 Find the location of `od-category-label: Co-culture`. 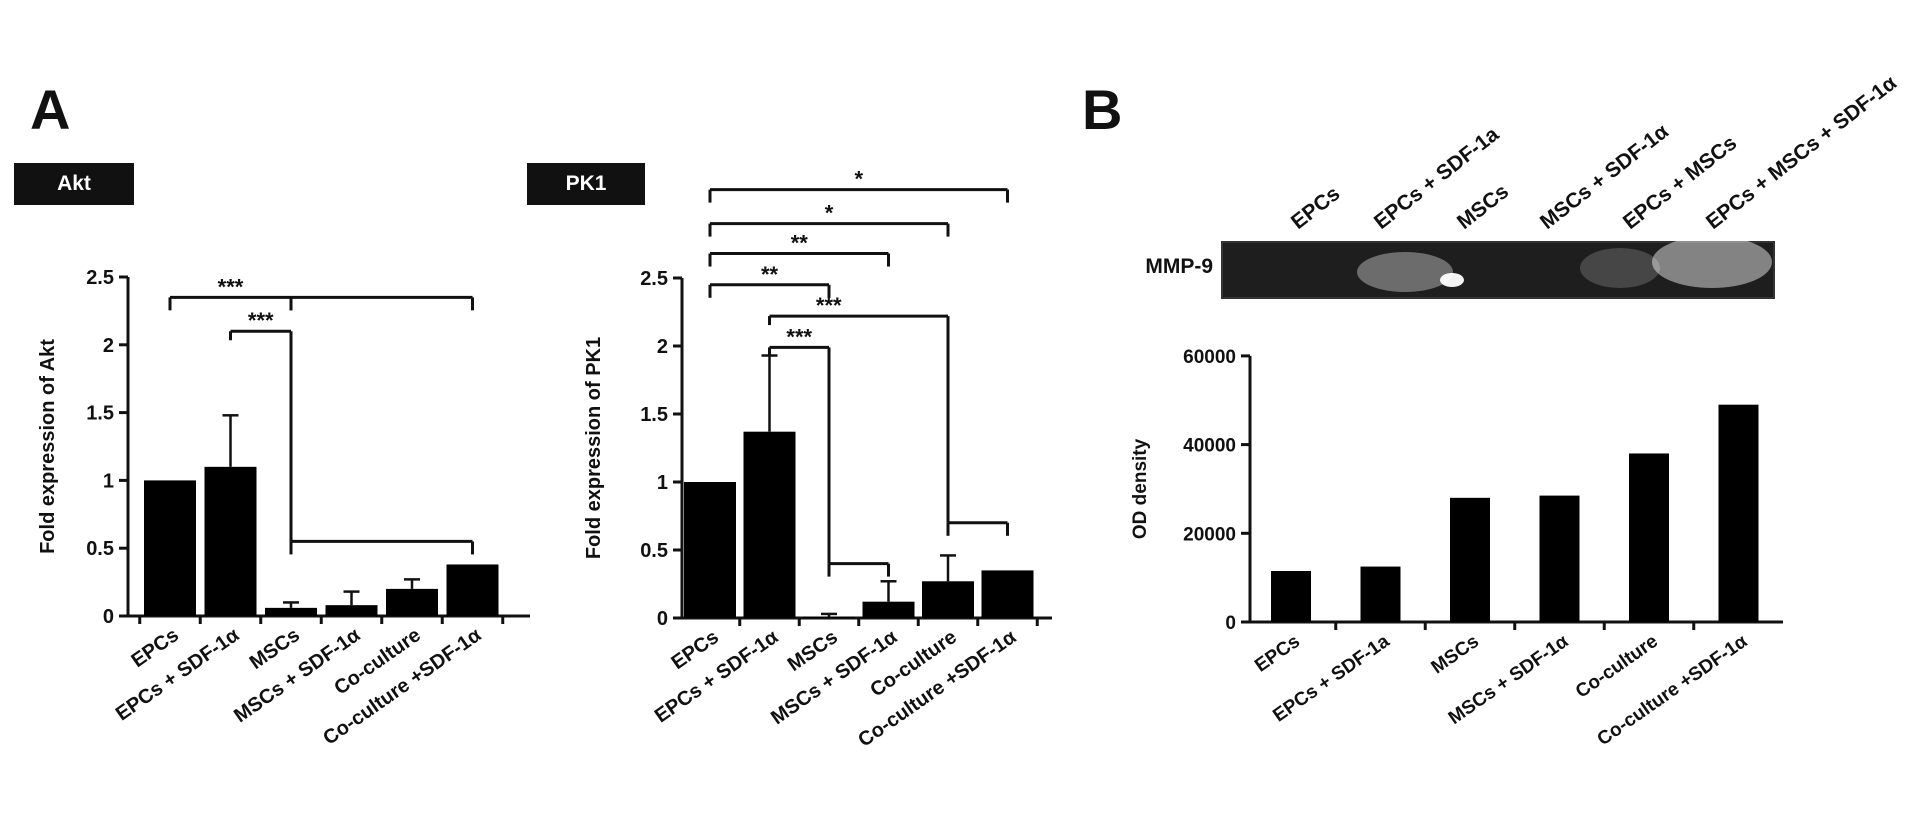

od-category-label: Co-culture is located at coordinates (1617, 667).